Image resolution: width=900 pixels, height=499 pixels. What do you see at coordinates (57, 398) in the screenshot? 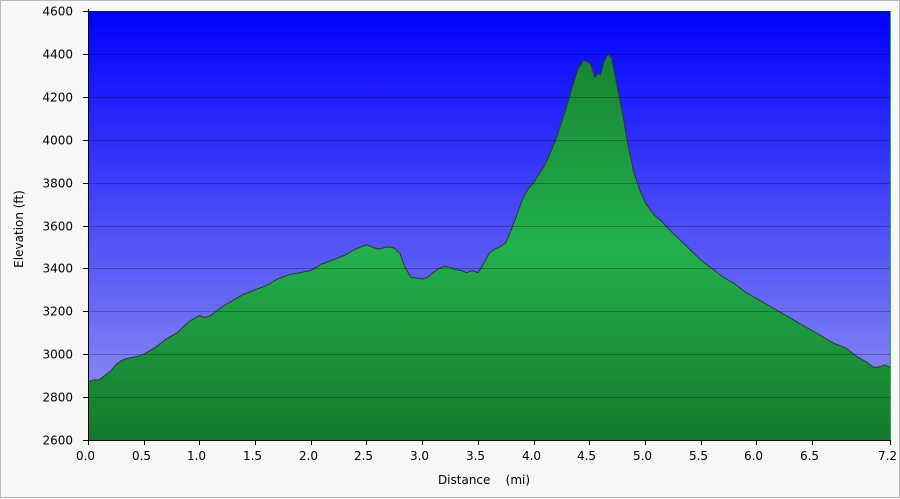
I see `y-tick-label: 2800` at bounding box center [57, 398].